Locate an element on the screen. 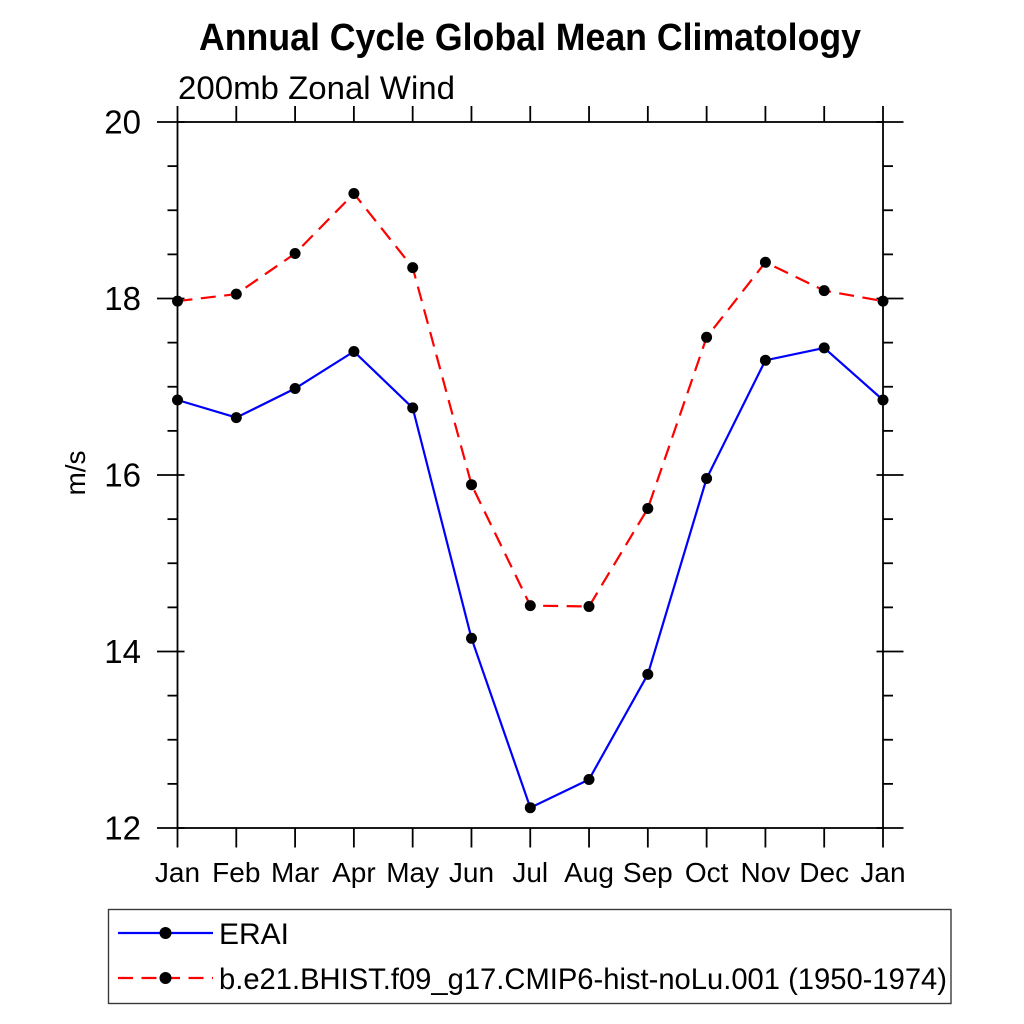 This screenshot has width=1024, height=1024. y-tick-label: 12 is located at coordinates (122, 828).